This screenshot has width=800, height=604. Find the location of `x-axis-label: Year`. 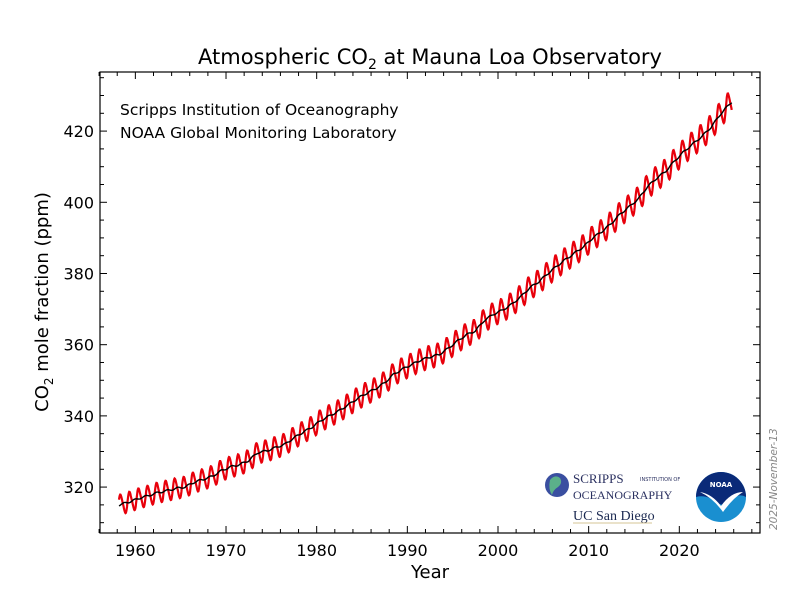

x-axis-label: Year is located at coordinates (430, 572).